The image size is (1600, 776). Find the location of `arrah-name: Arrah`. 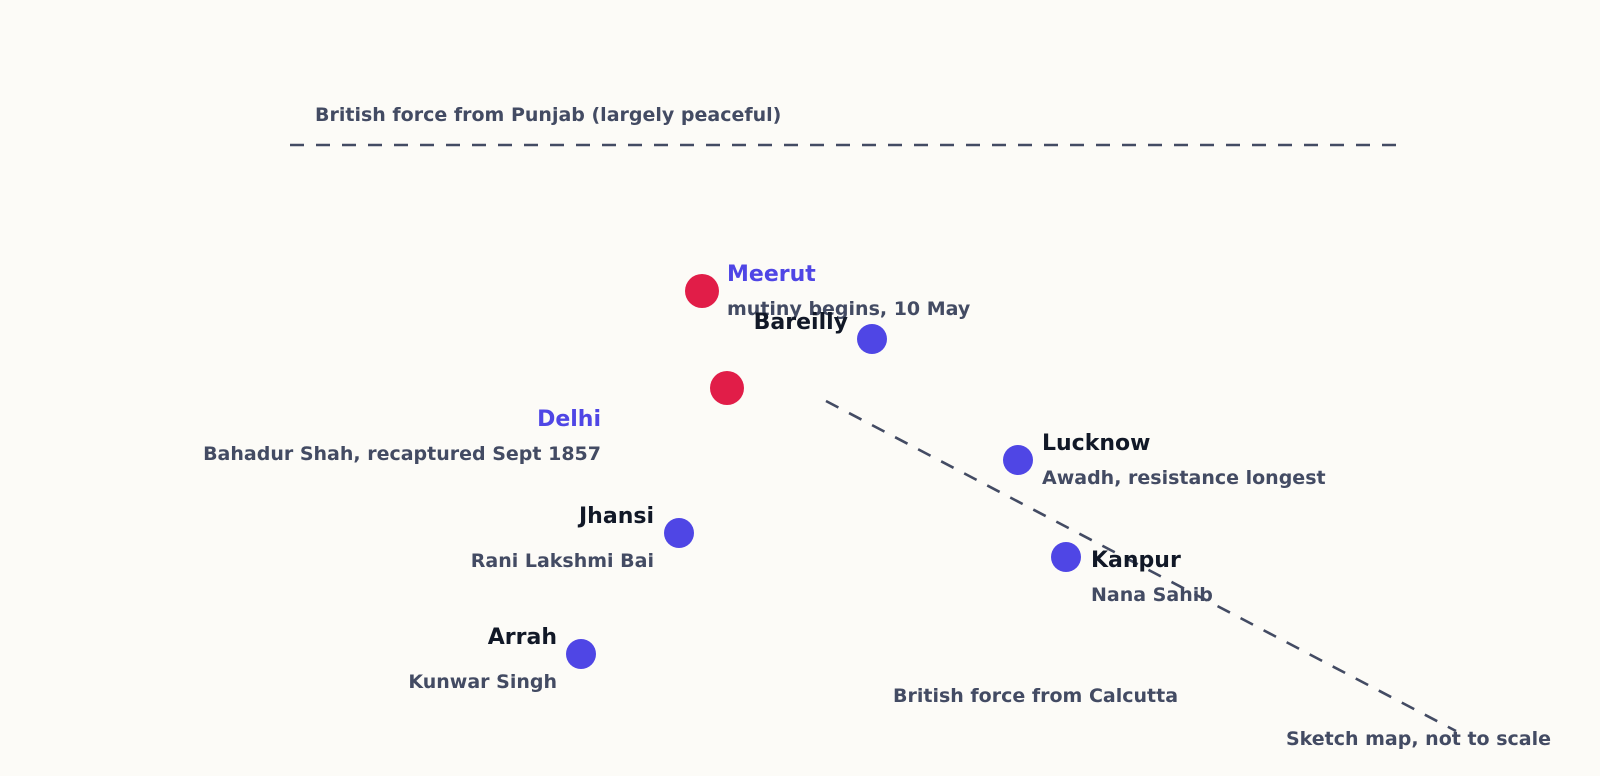

arrah-name: Arrah is located at coordinates (522, 637).